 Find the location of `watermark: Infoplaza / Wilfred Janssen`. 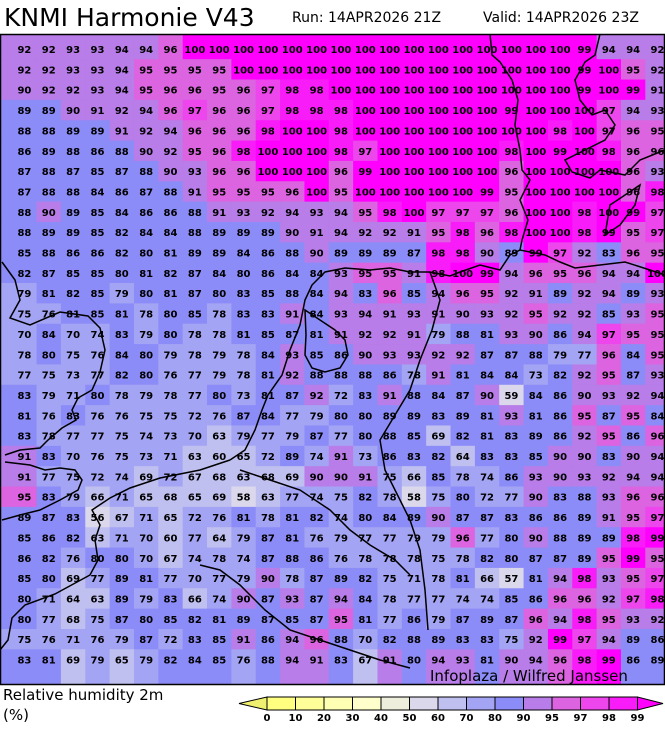

watermark: Infoplaza / Wilfred Janssen is located at coordinates (529, 676).